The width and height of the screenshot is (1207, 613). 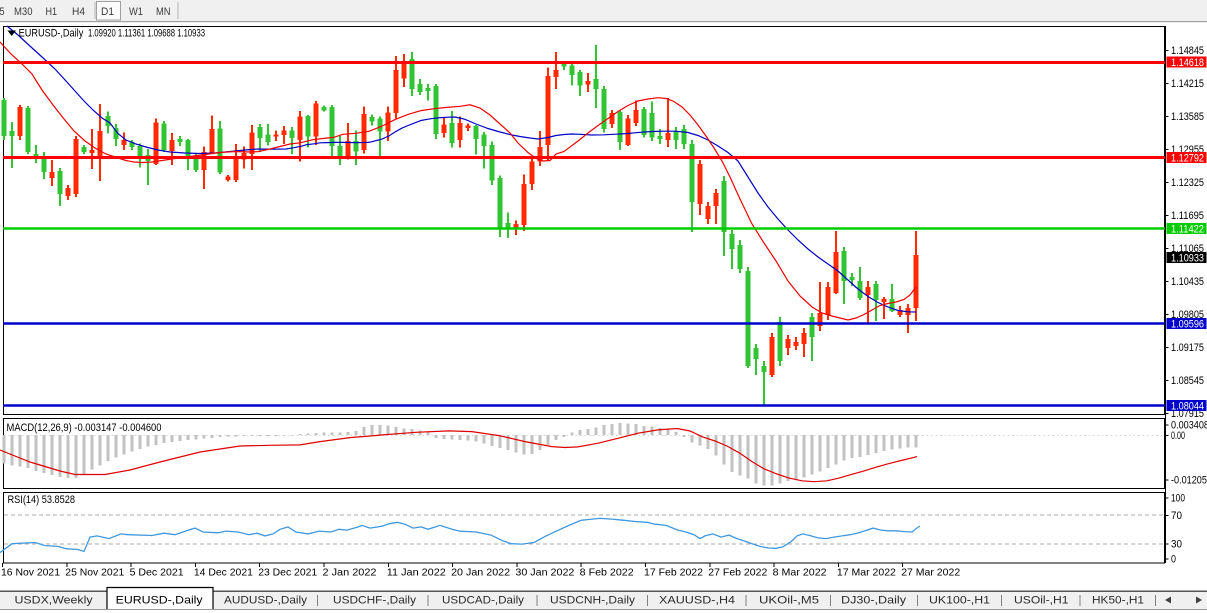 I want to click on svg-text: 30, so click(x=1176, y=545).